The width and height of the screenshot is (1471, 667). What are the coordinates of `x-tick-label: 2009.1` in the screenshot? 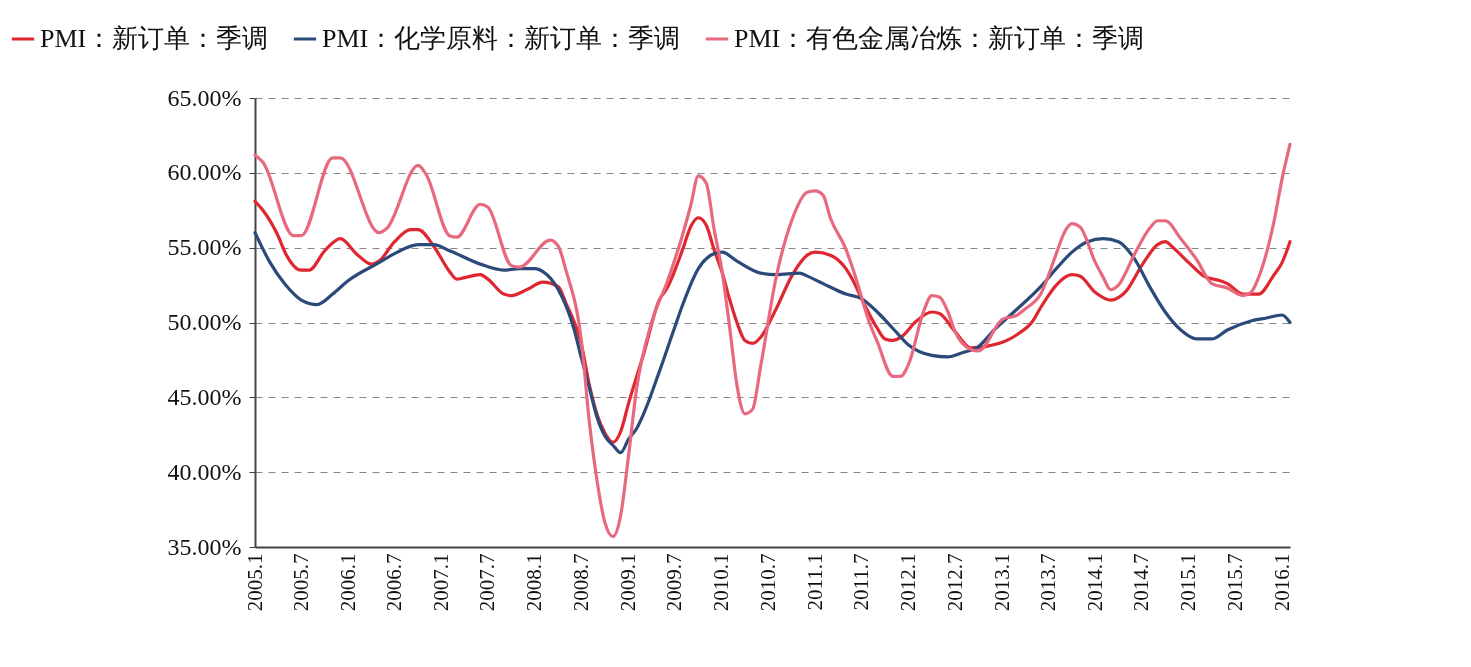 It's located at (628, 582).